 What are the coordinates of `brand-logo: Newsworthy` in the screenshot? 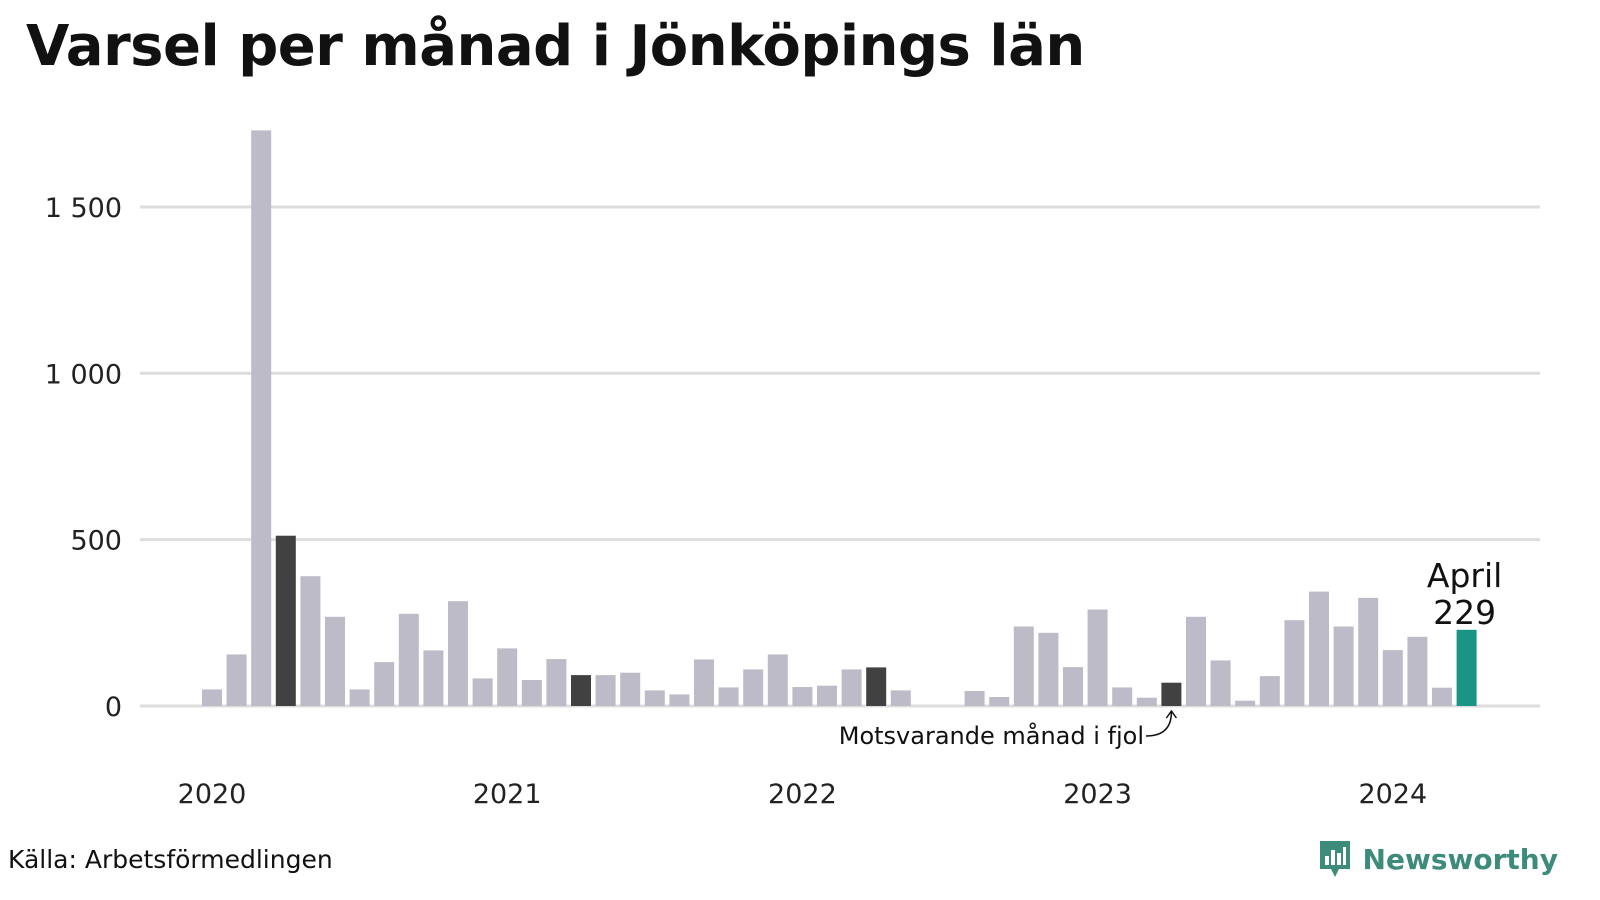 It's located at (1437, 859).